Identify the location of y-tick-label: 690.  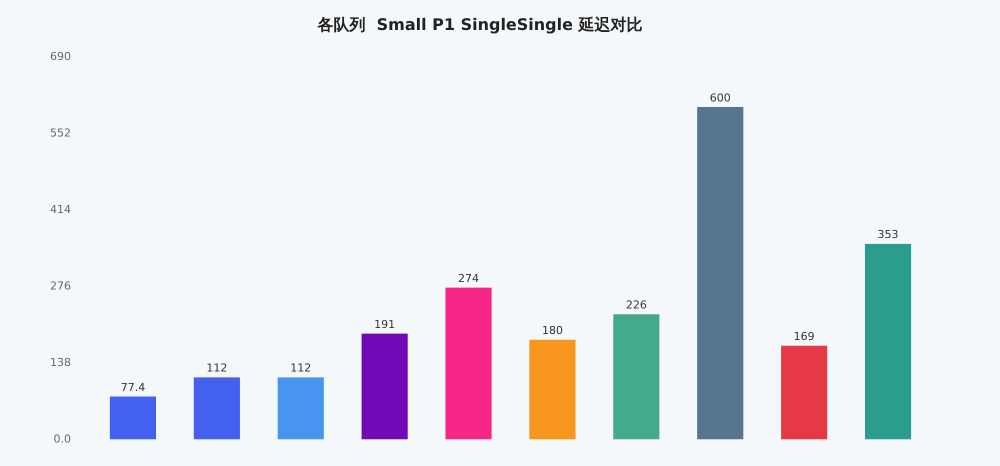
(60, 57).